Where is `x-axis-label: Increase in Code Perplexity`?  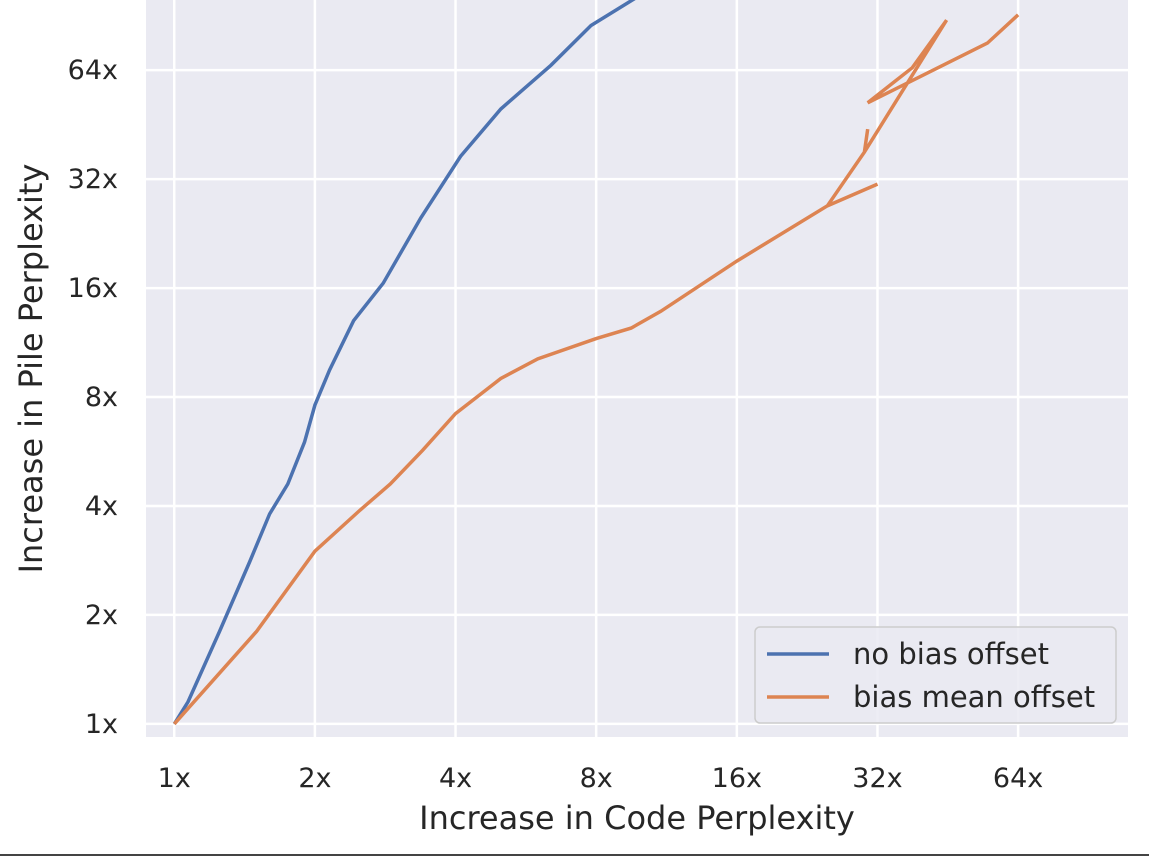 x-axis-label: Increase in Code Perplexity is located at coordinates (637, 818).